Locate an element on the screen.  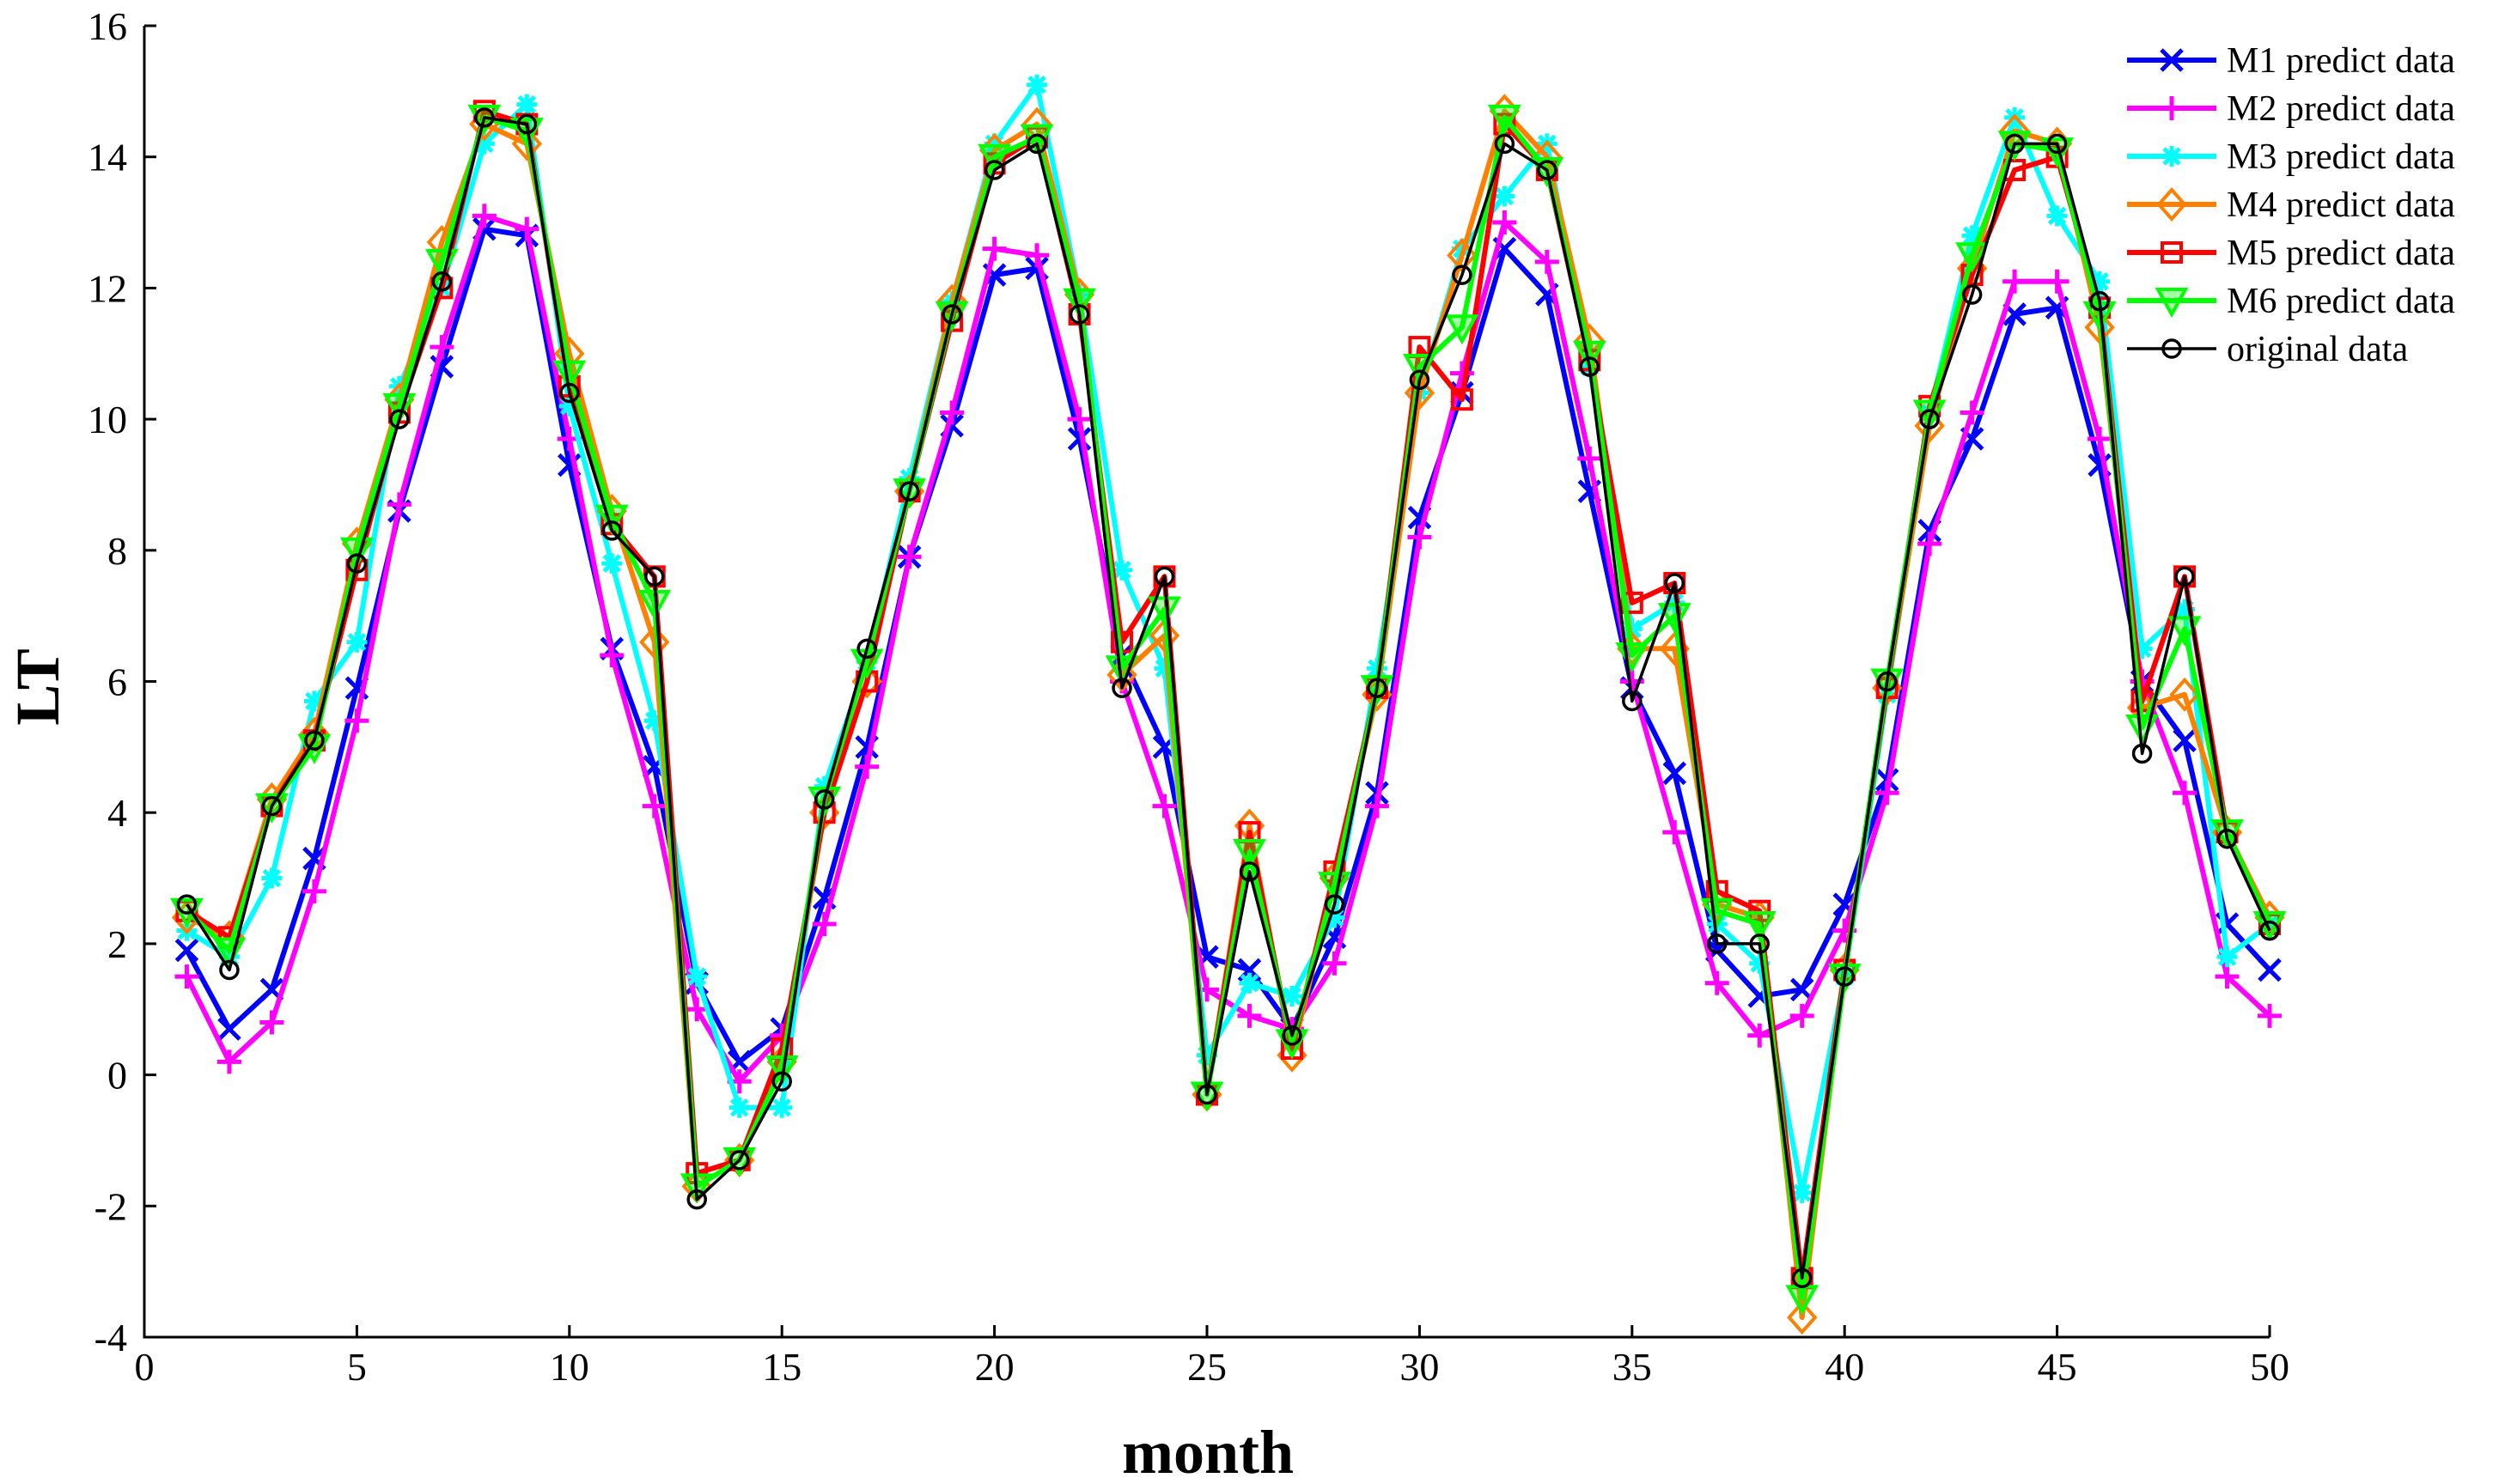
legend-item: M5 predict data is located at coordinates (2291, 254).